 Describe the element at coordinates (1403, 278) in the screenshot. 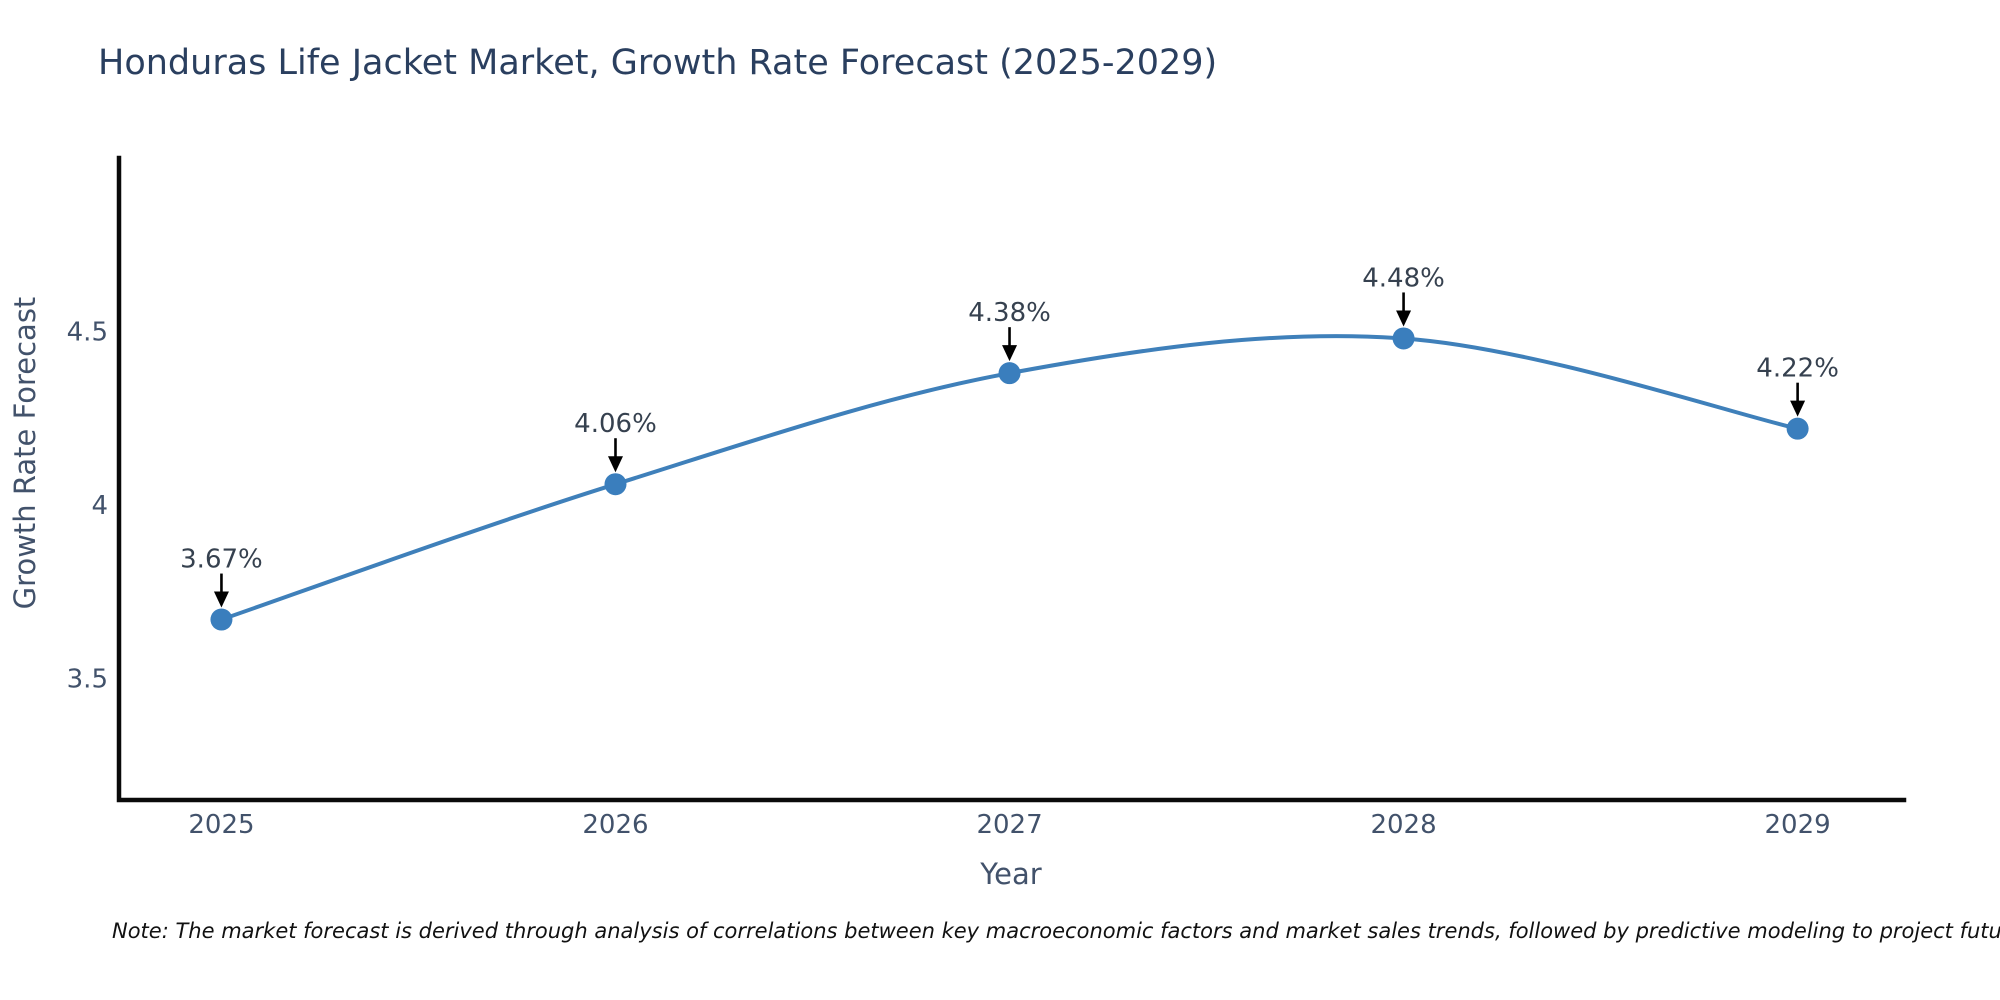

I see `data-point-label: 4.48%` at that location.